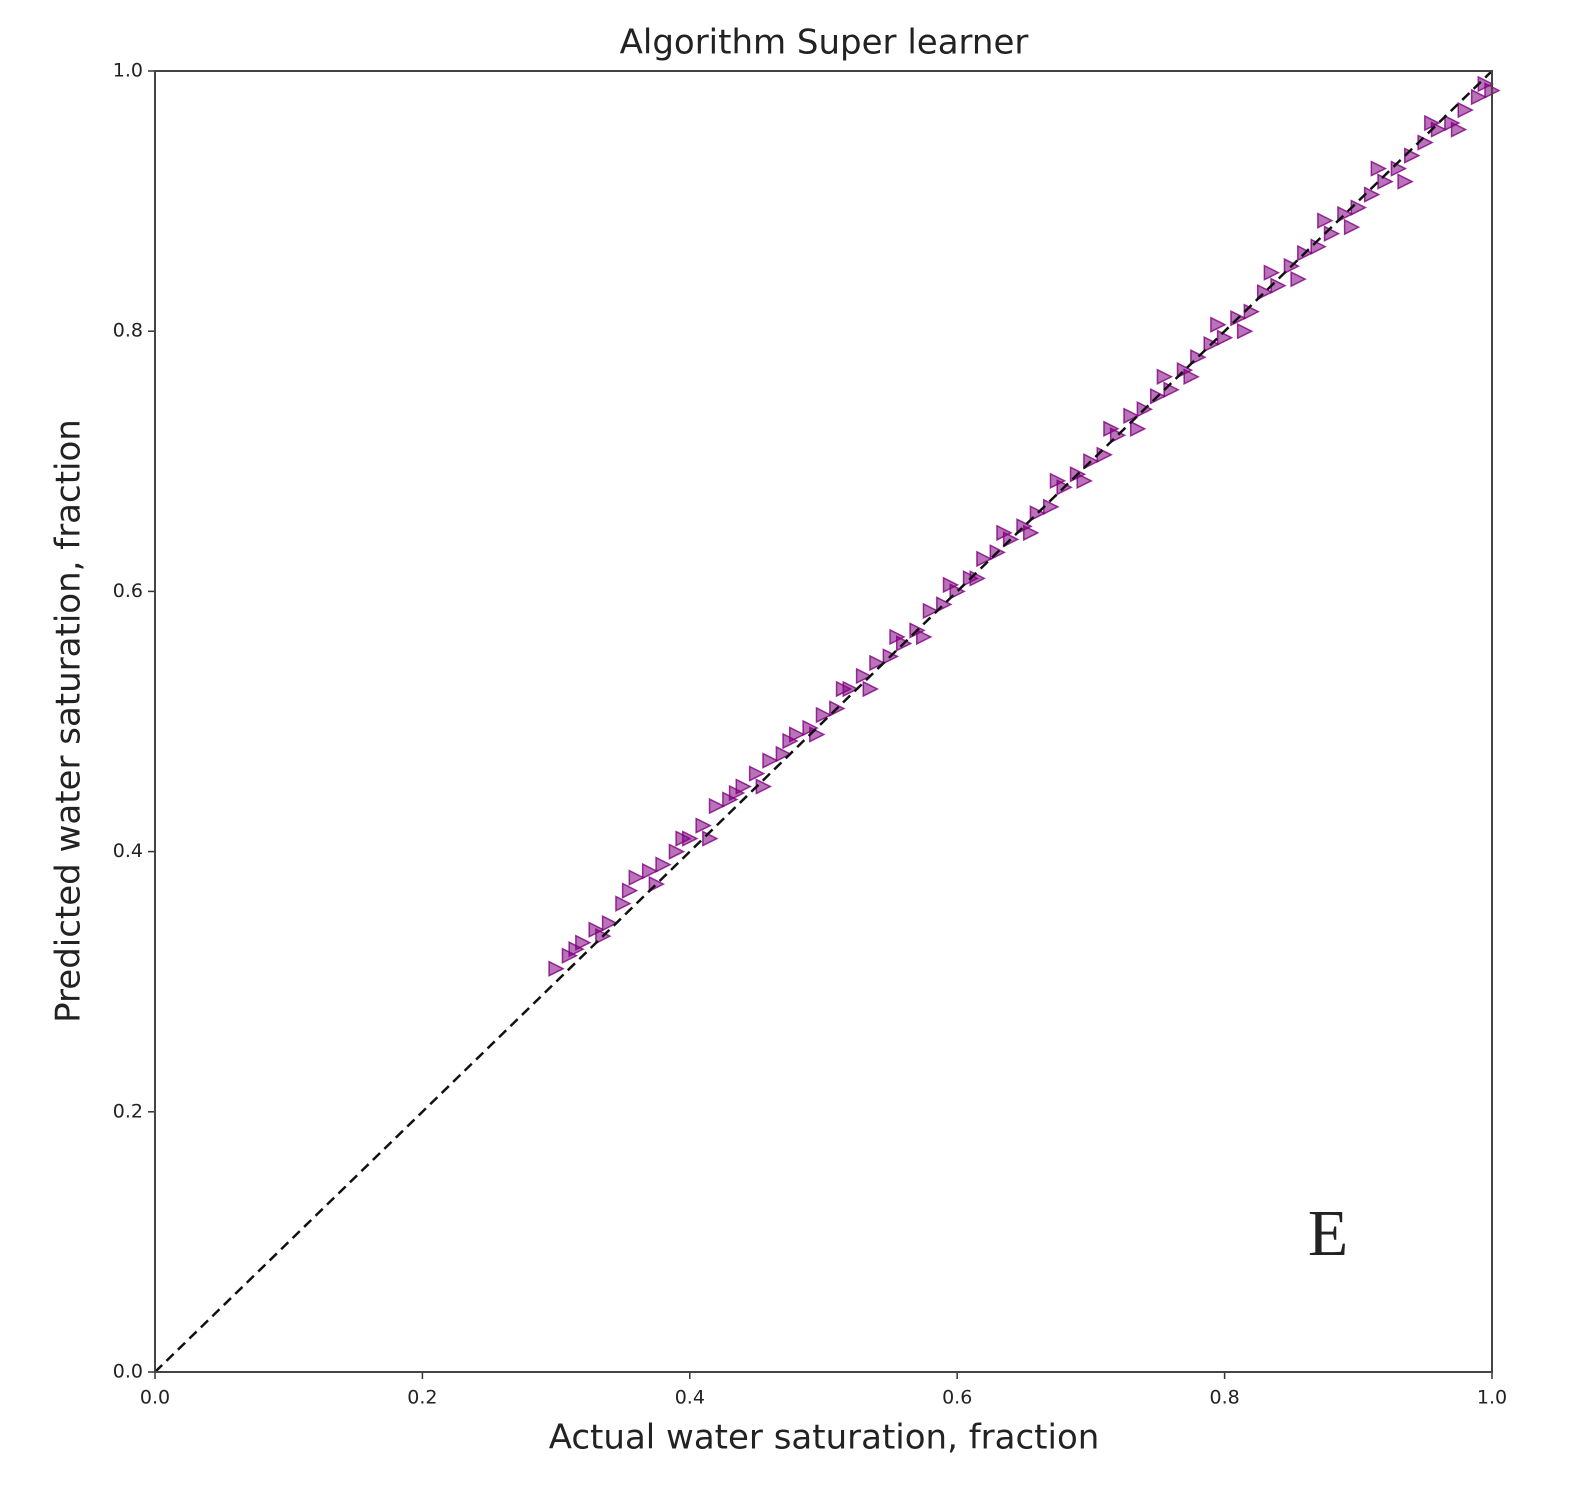  What do you see at coordinates (1224, 1398) in the screenshot?
I see `x-tick-label: 0.8` at bounding box center [1224, 1398].